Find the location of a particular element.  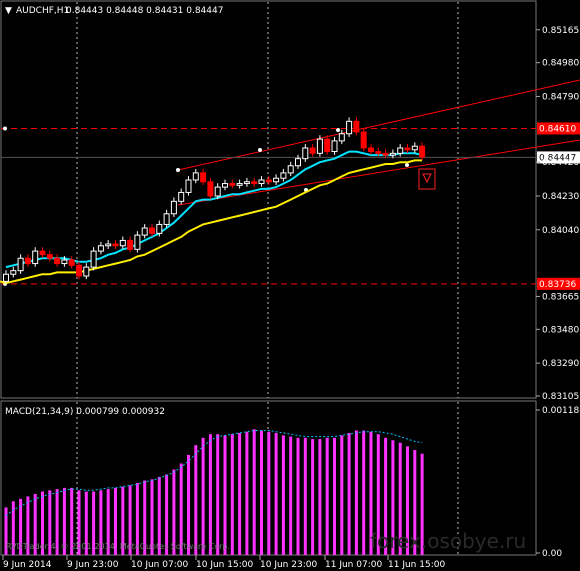

x-tick-label: 10 Jun 23:00 is located at coordinates (288, 565).